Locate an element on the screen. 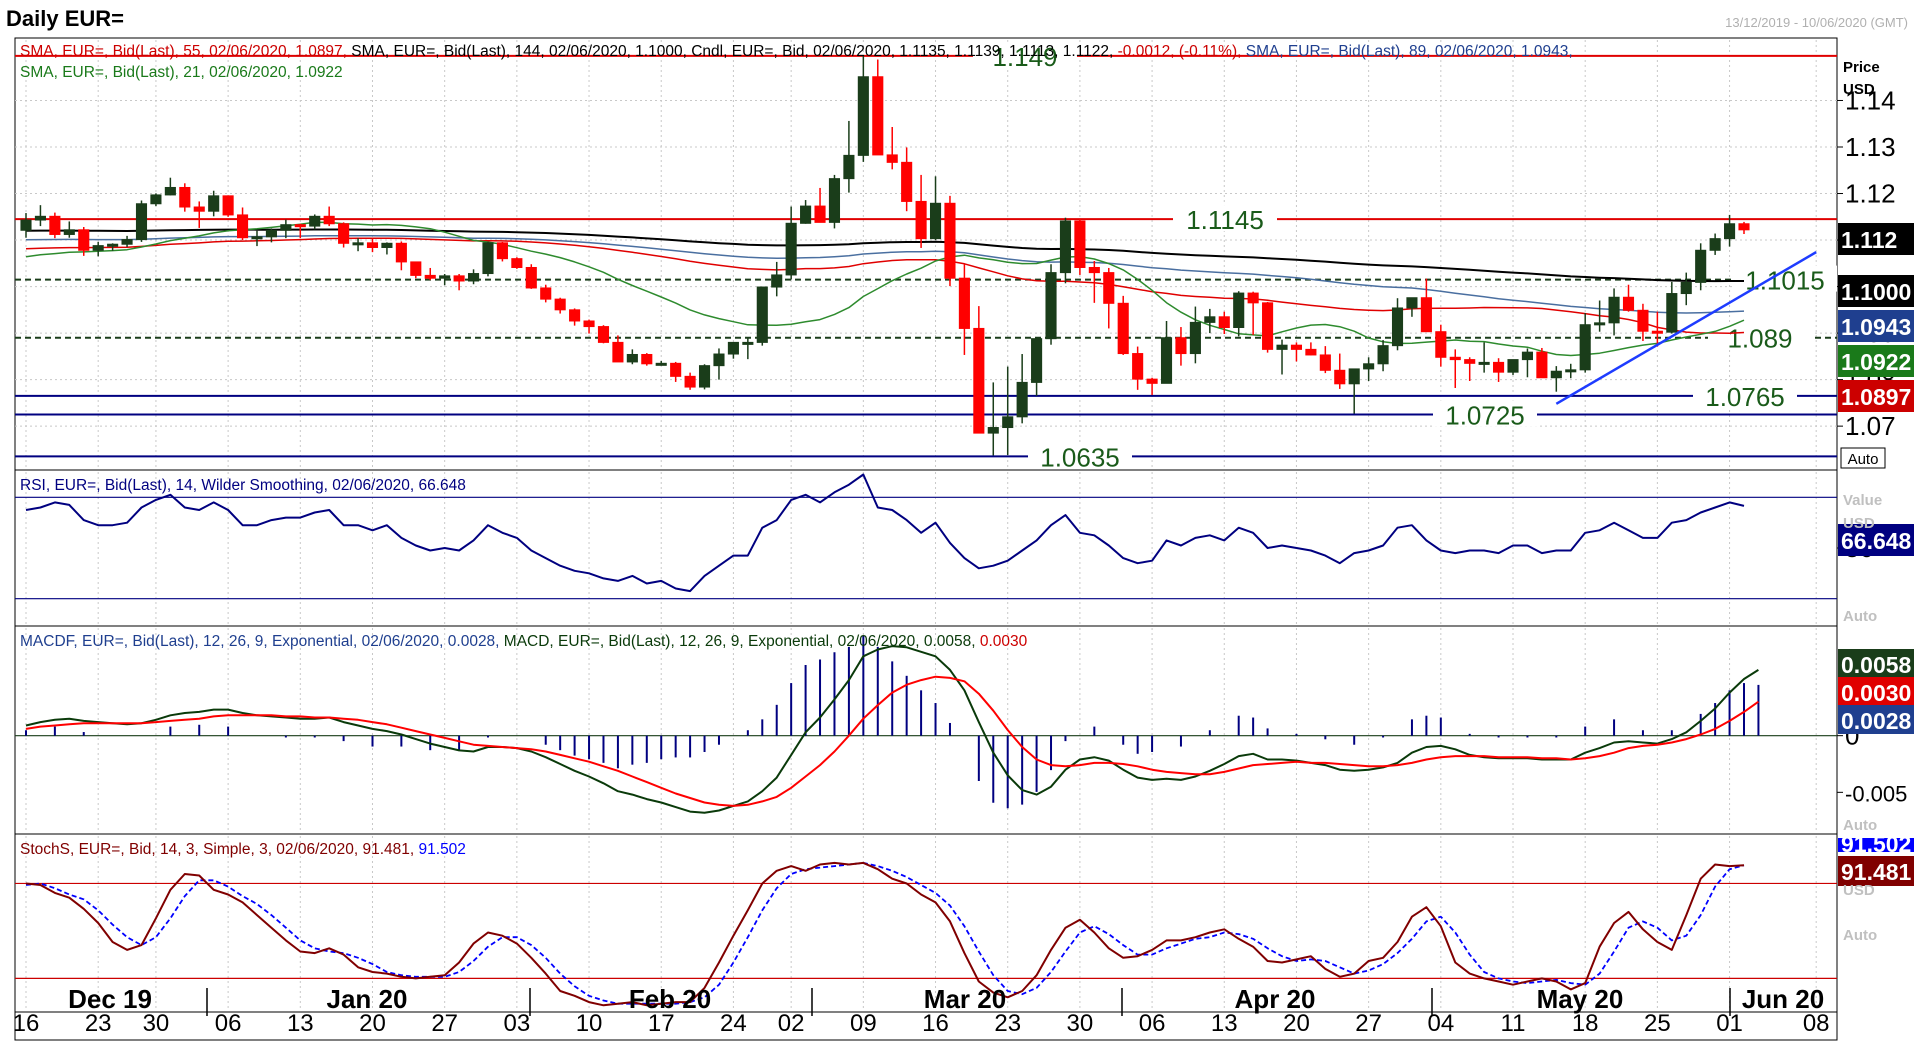  chart-title: Daily EUR= is located at coordinates (65, 18).